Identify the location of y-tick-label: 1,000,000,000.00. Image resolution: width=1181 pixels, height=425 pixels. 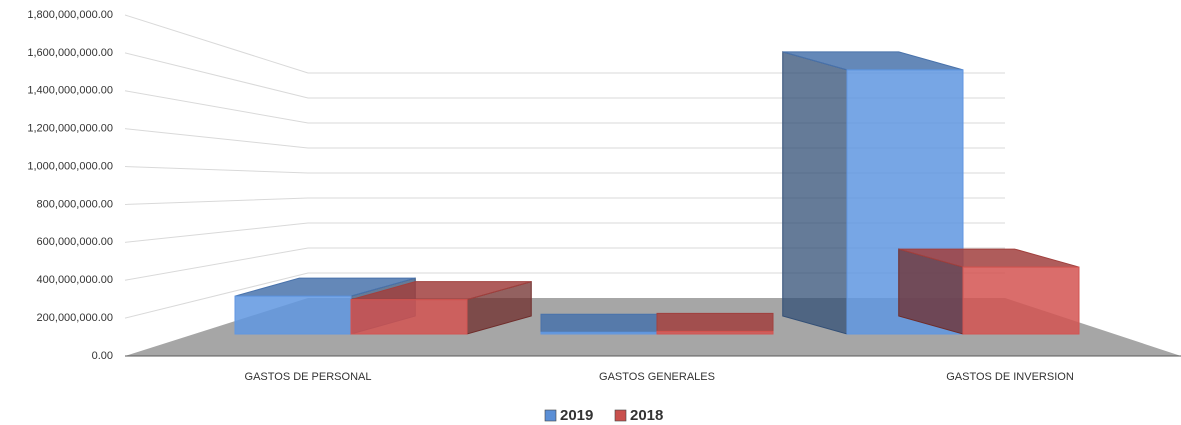
(70, 166).